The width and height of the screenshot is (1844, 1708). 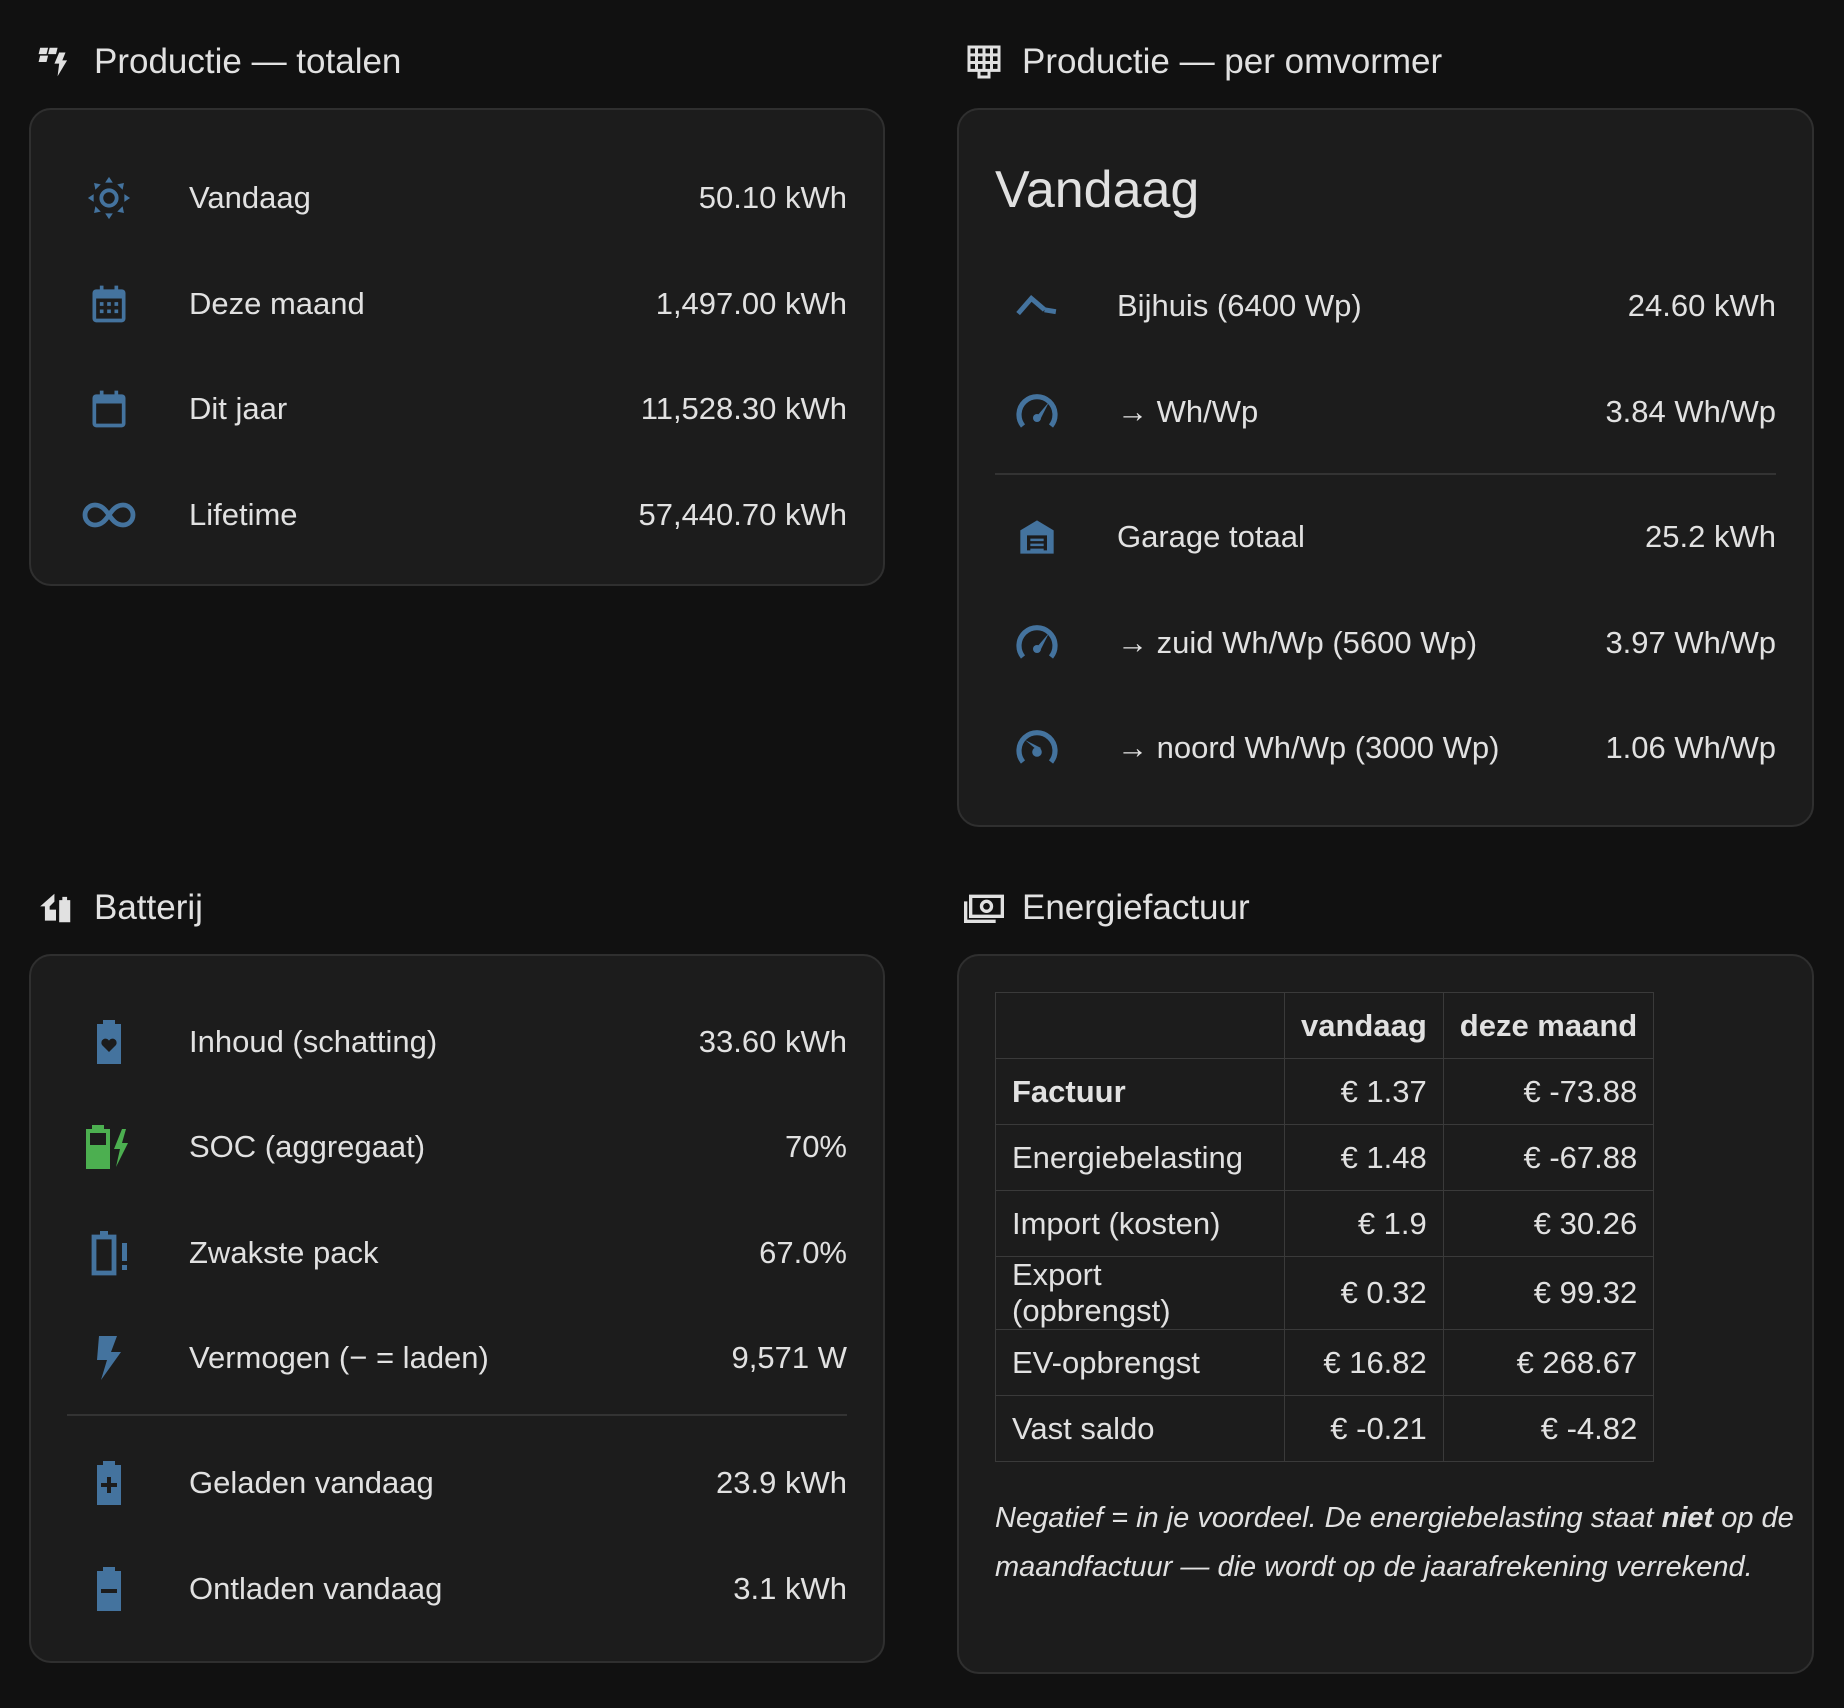 I want to click on table-cell-maand: € -4.82, so click(x=1548, y=1428).